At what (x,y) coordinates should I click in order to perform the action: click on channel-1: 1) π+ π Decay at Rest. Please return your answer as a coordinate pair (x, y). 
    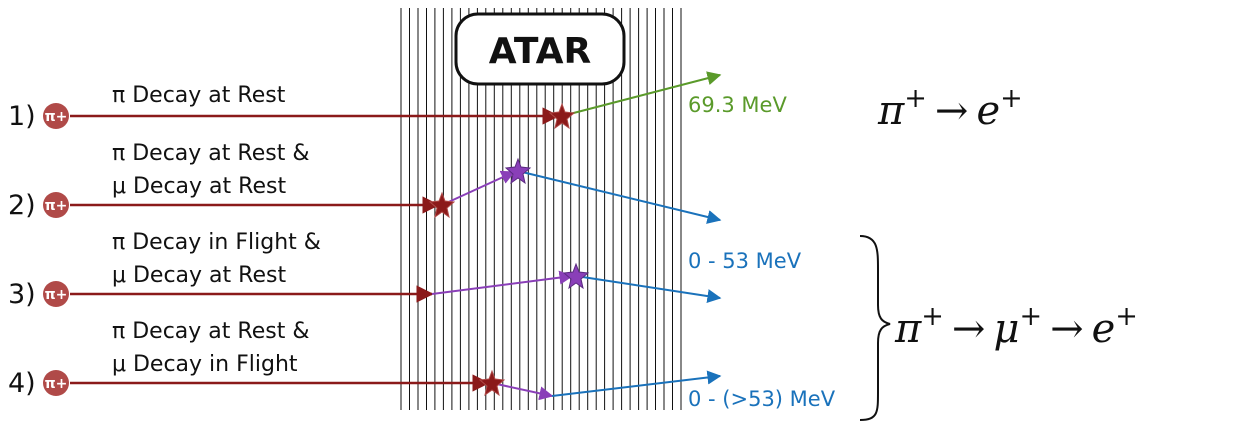
    Looking at the image, I should click on (365, 101).